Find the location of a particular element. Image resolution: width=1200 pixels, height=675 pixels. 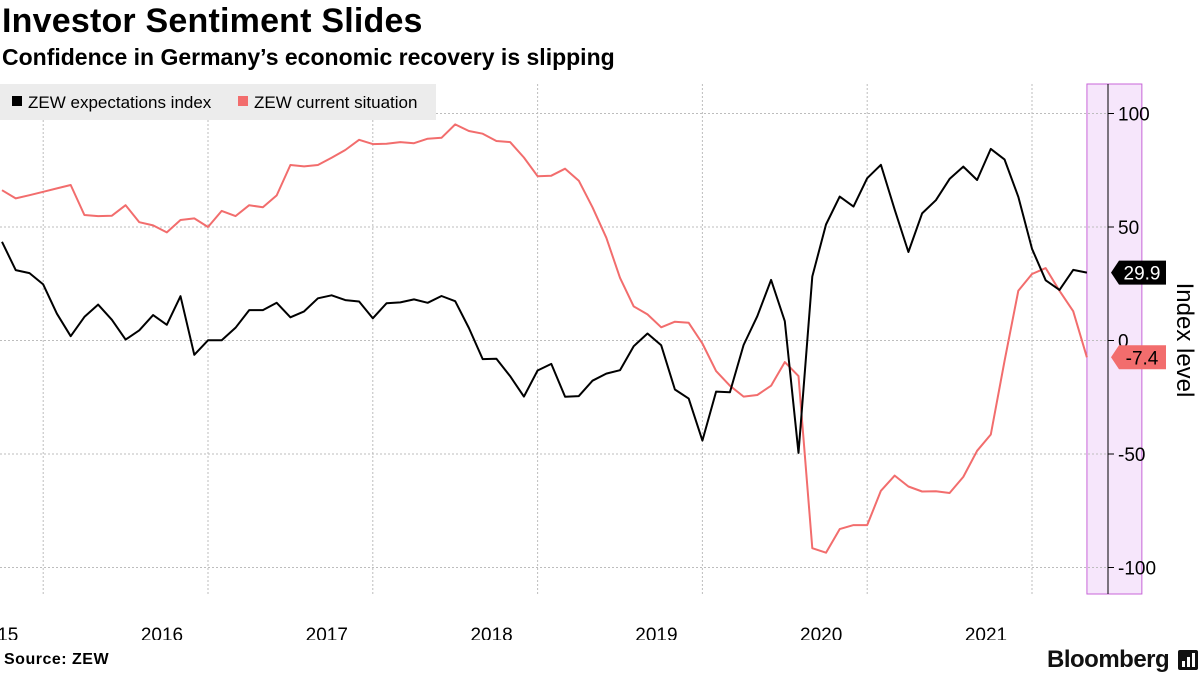

current-situation-end-label: -7.4 is located at coordinates (1138, 357).